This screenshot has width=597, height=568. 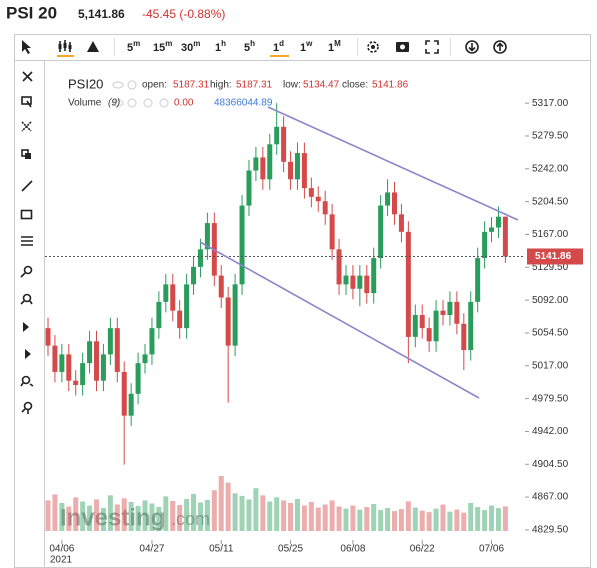 What do you see at coordinates (432, 47) in the screenshot?
I see `fullscreen-button` at bounding box center [432, 47].